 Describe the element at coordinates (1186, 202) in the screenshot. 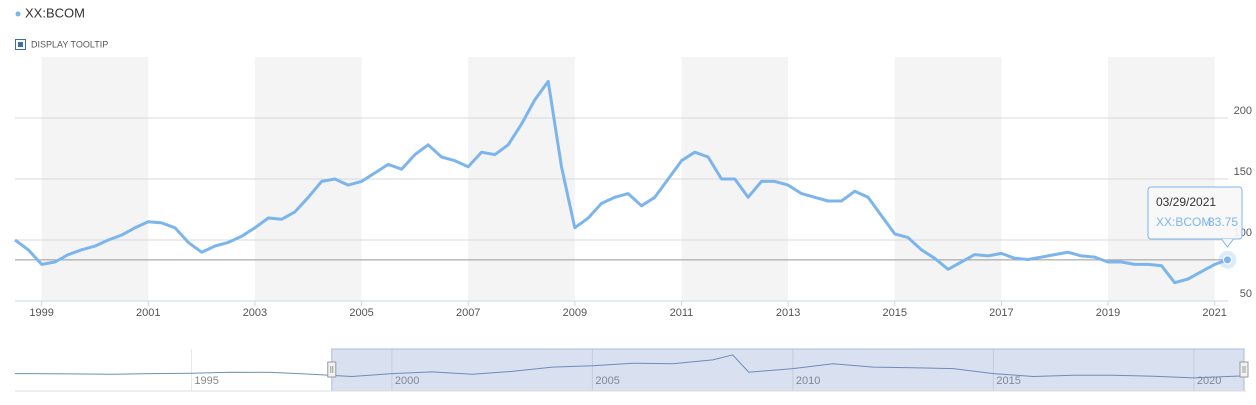

I see `tooltip-date: 03/29/2021` at that location.